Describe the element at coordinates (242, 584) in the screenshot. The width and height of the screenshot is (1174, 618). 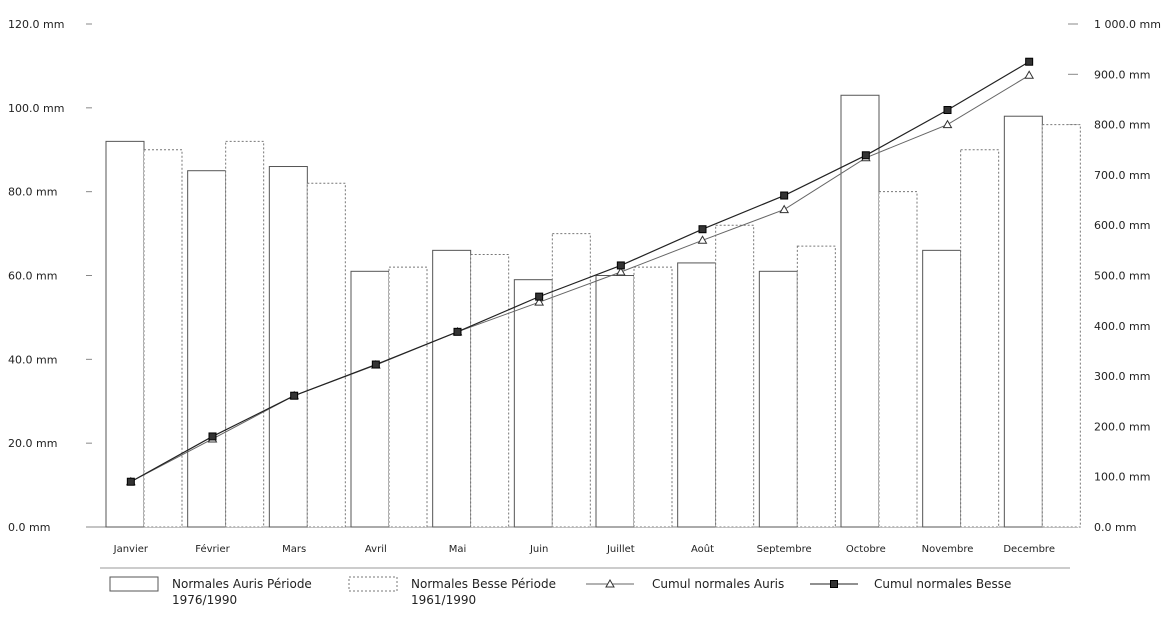
I see `legend-auris-line1: Normales Auris Période` at that location.